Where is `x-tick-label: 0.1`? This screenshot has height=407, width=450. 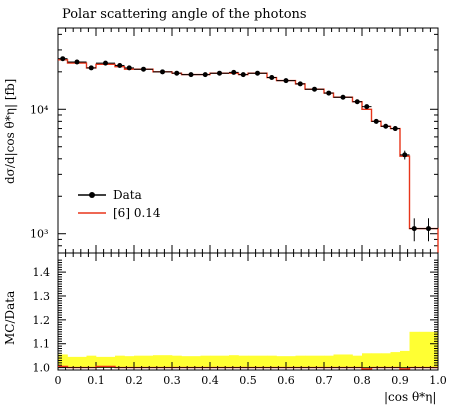
x-tick-label: 0.1 is located at coordinates (96, 380).